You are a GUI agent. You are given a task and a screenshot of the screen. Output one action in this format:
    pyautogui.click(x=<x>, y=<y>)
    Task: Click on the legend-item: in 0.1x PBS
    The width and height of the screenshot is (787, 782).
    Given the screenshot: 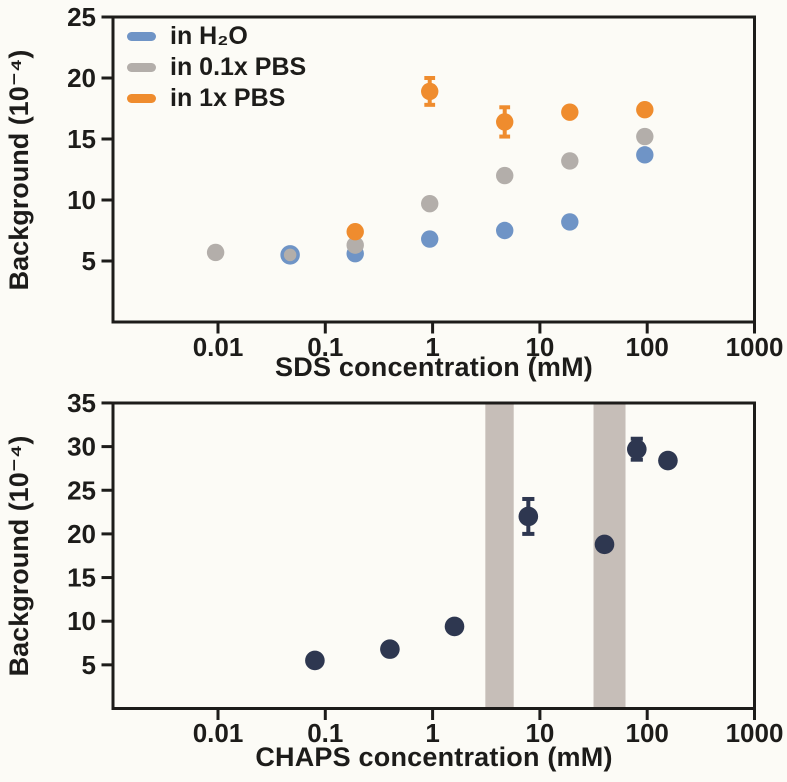 What is the action you would take?
    pyautogui.click(x=217, y=66)
    